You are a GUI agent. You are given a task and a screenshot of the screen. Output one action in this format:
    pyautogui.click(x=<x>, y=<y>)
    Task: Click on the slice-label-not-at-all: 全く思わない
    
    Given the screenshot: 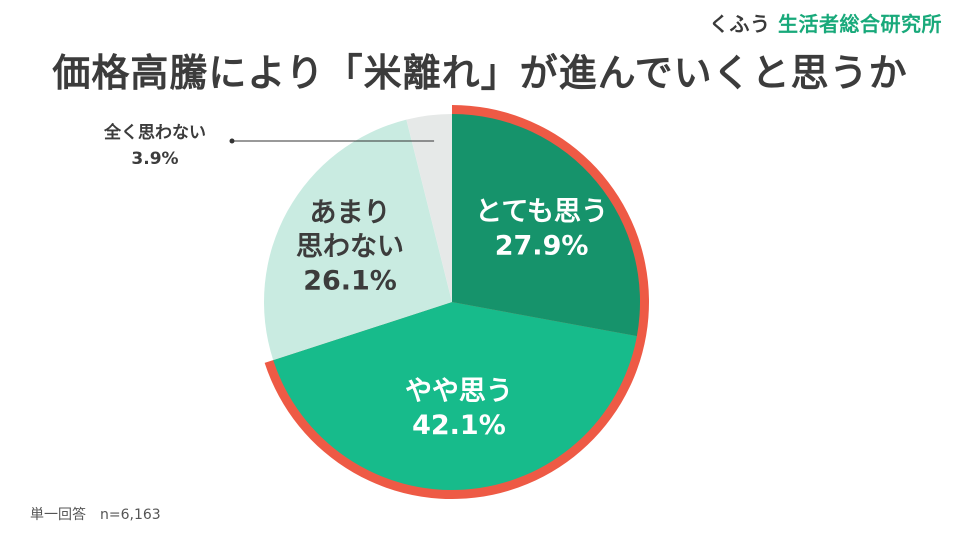 What is the action you would take?
    pyautogui.click(x=154, y=132)
    